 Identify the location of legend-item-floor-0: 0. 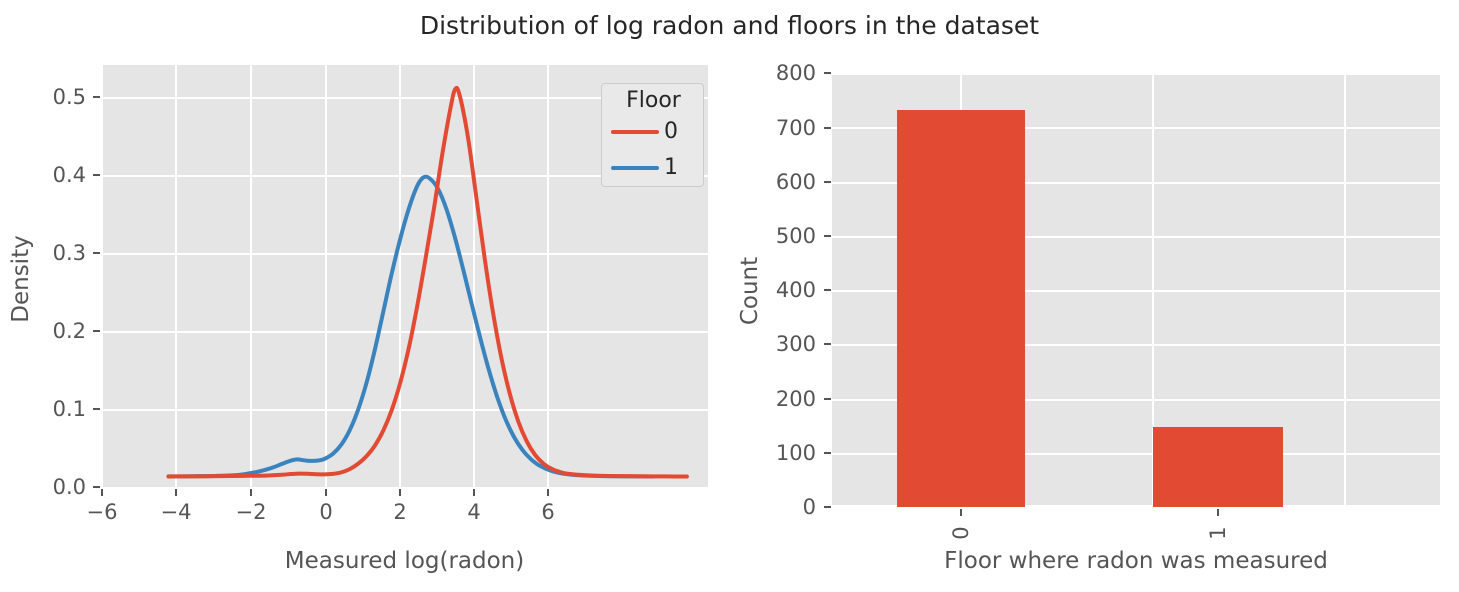
(653, 132).